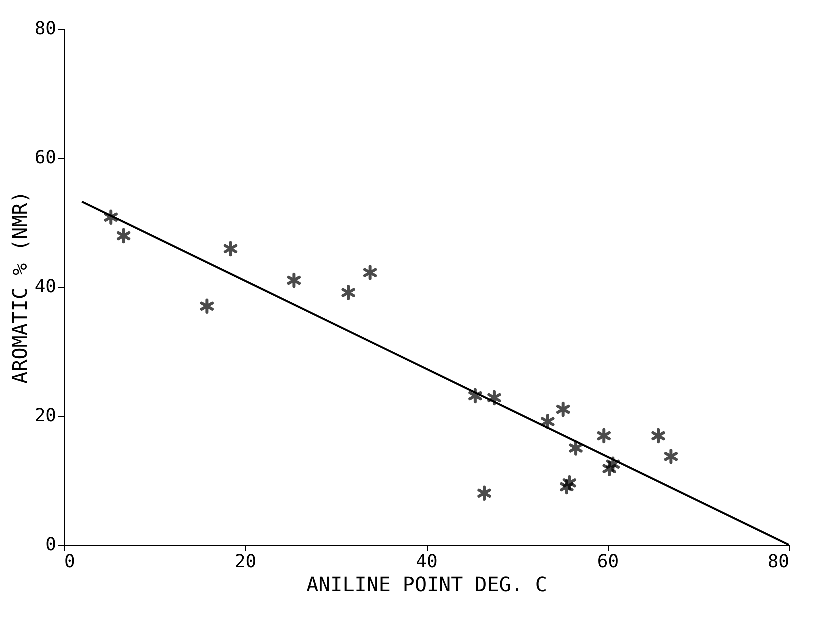 The image size is (829, 618). Describe the element at coordinates (45, 287) in the screenshot. I see `y-tick-label: 40` at that location.